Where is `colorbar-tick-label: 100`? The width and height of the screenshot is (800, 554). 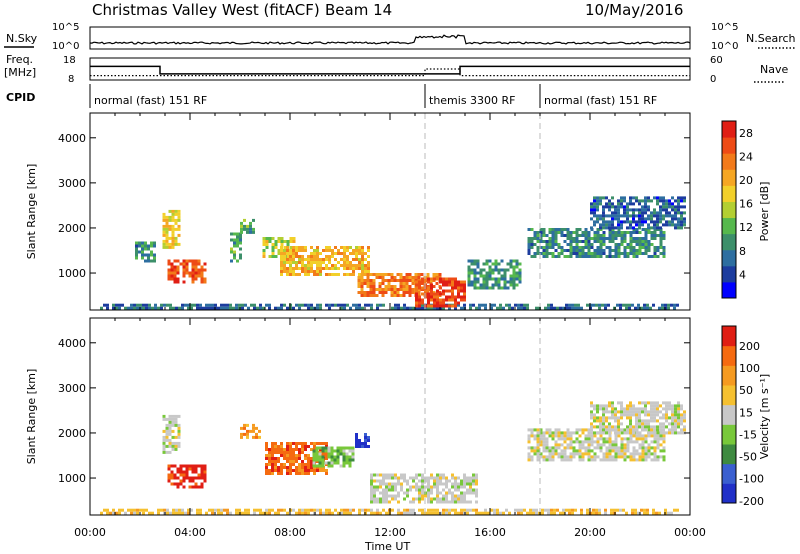 colorbar-tick-label: 100 is located at coordinates (749, 368).